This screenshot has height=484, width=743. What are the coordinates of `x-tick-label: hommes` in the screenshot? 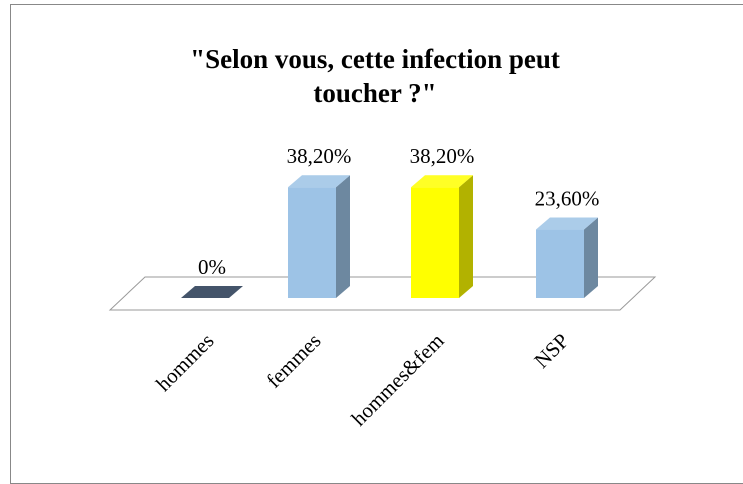 It's located at (184, 362).